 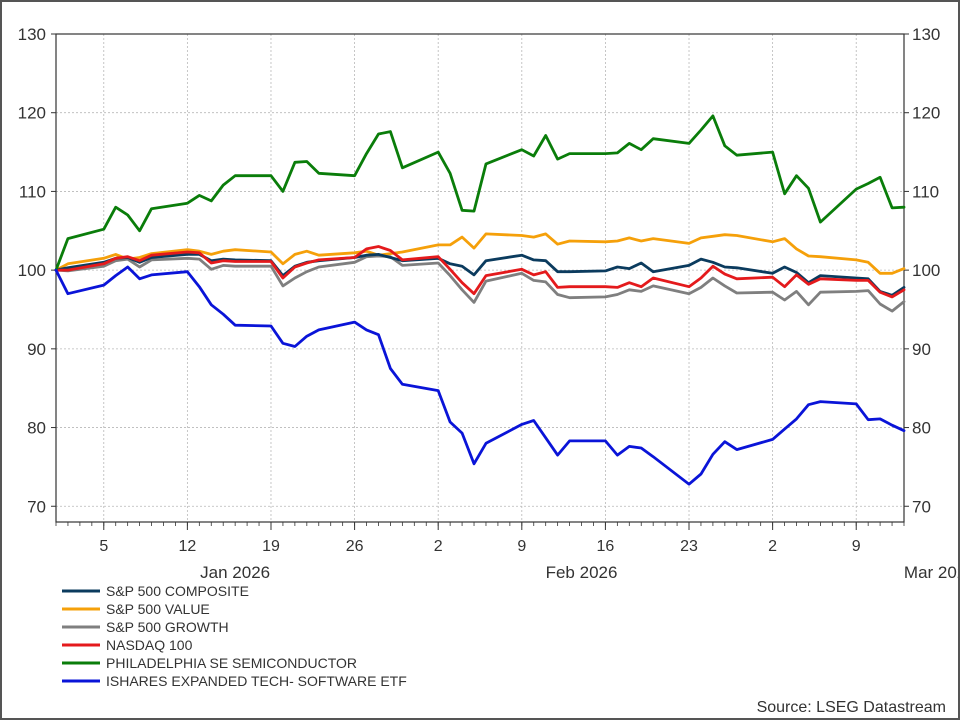 What do you see at coordinates (355, 546) in the screenshot?
I see `x-tick-label: 26` at bounding box center [355, 546].